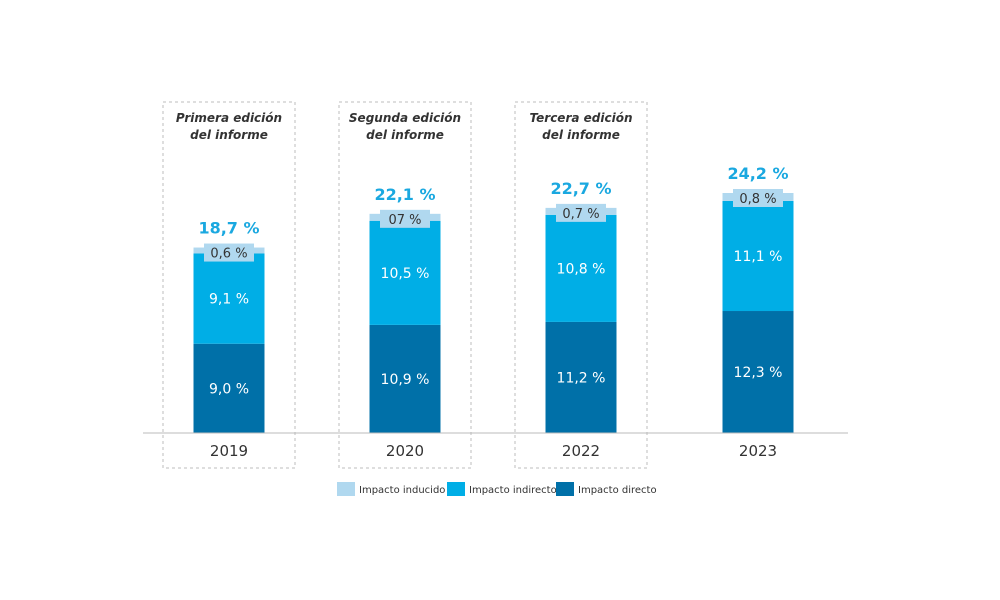  What do you see at coordinates (402, 490) in the screenshot?
I see `legend-label-impacto-inducido: Impacto inducido` at bounding box center [402, 490].